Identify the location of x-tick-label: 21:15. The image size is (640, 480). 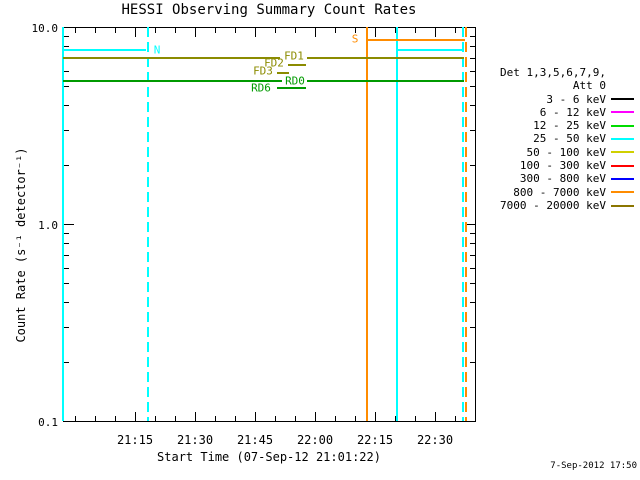
(135, 440).